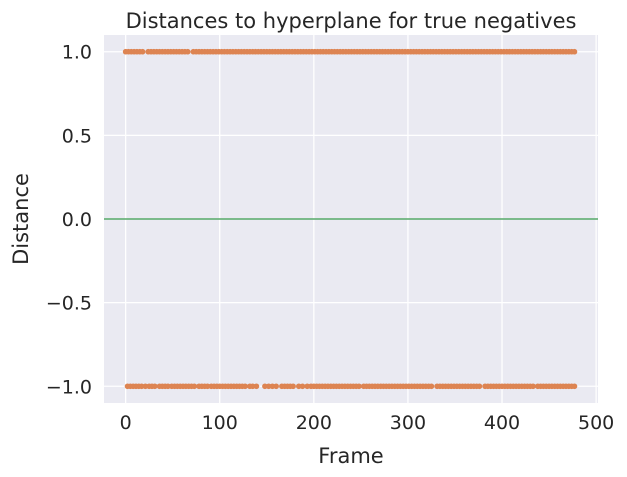  What do you see at coordinates (126, 423) in the screenshot?
I see `x-tick-label: 0` at bounding box center [126, 423].